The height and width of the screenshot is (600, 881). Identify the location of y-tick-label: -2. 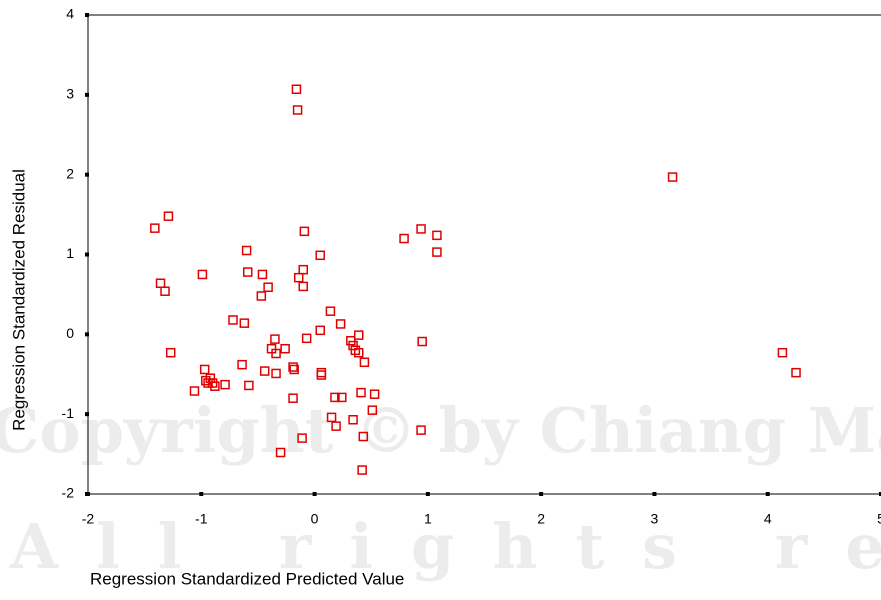
(68, 493).